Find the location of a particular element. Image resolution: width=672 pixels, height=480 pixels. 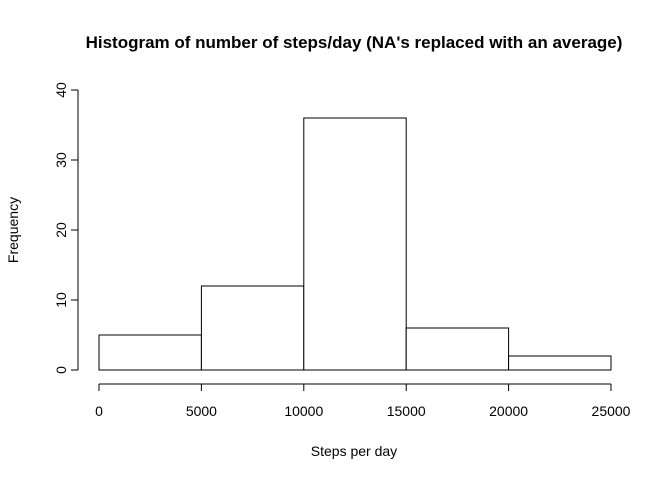

x-tick-label: 25000 is located at coordinates (611, 411).